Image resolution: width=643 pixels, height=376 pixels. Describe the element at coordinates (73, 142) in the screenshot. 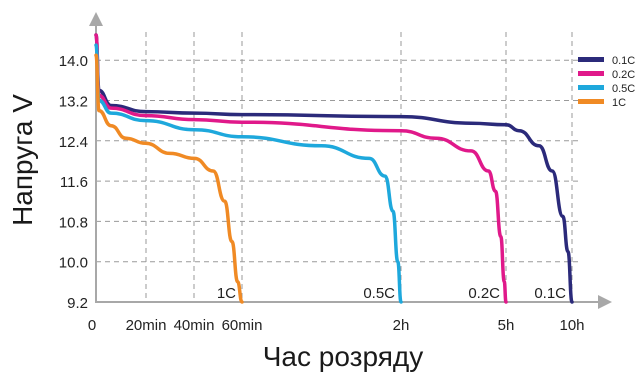

I see `y-tick-label: 12.4` at that location.